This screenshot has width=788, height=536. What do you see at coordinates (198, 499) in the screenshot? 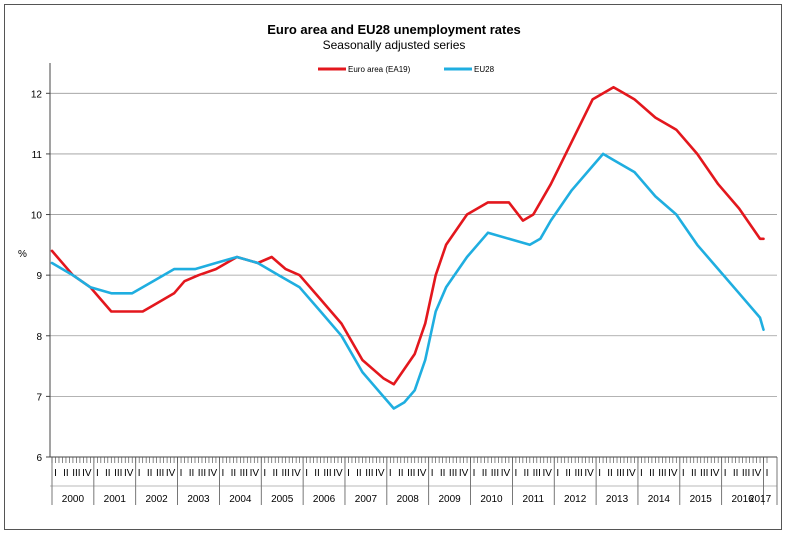
I see `year-label: 2003` at bounding box center [198, 499].